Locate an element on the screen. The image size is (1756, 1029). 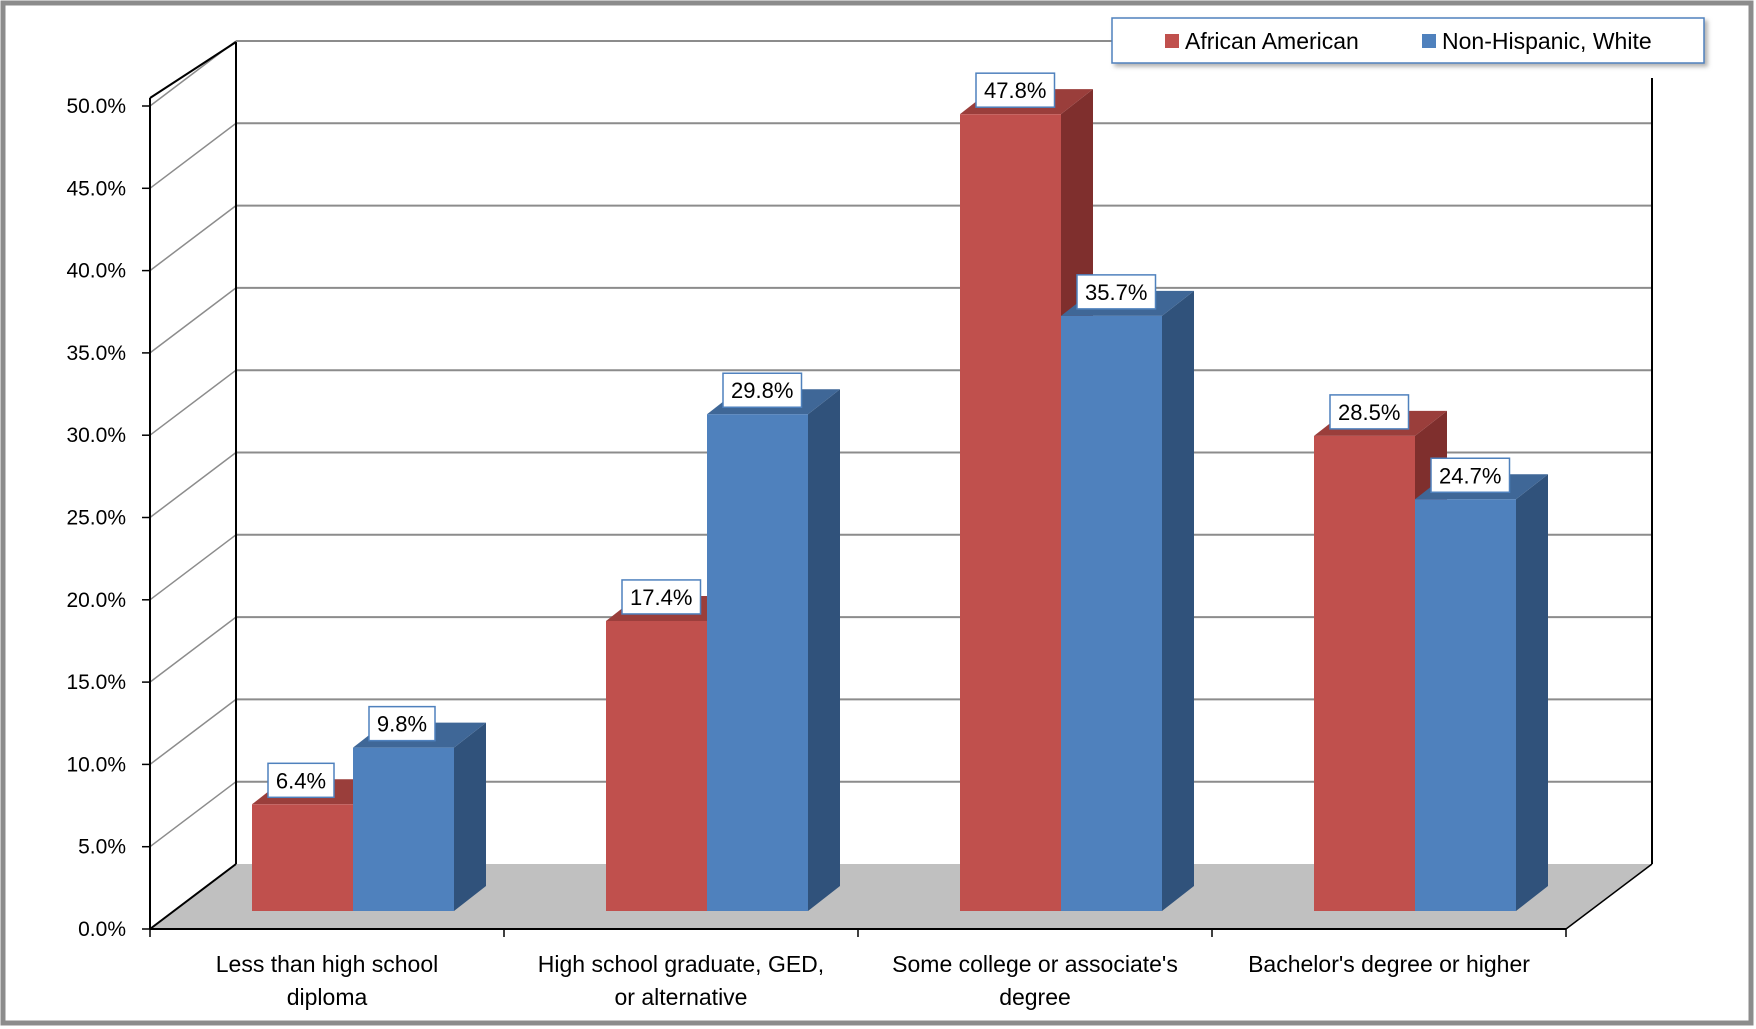
data-label: 29.8% is located at coordinates (762, 390).